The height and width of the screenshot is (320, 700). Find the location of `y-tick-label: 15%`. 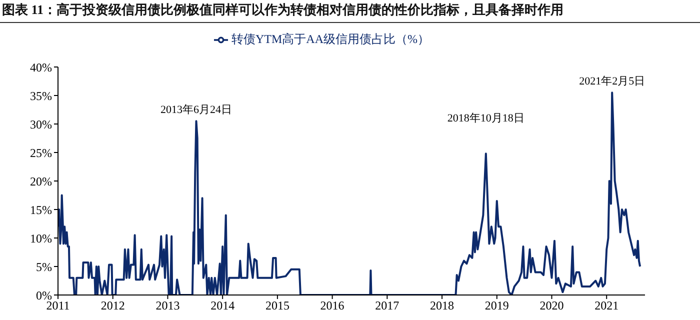

y-tick-label: 15% is located at coordinates (41, 209).